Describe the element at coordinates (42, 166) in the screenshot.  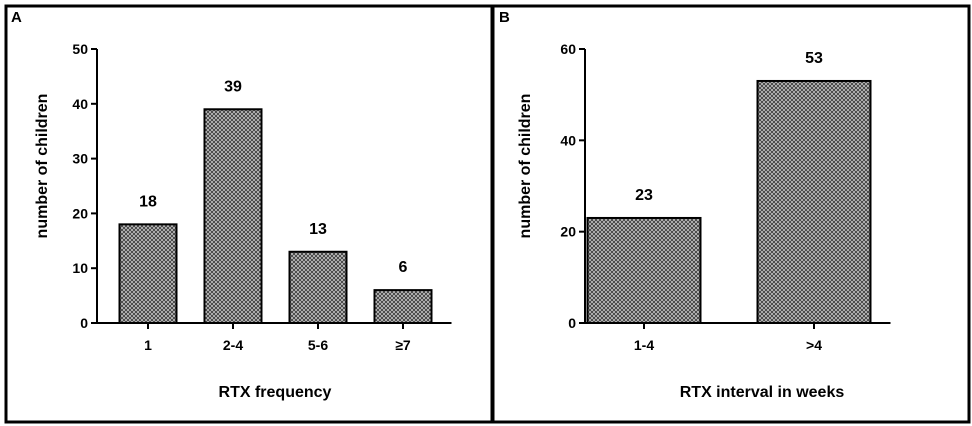
I see `panel-a-y-axis-title: number of children` at that location.